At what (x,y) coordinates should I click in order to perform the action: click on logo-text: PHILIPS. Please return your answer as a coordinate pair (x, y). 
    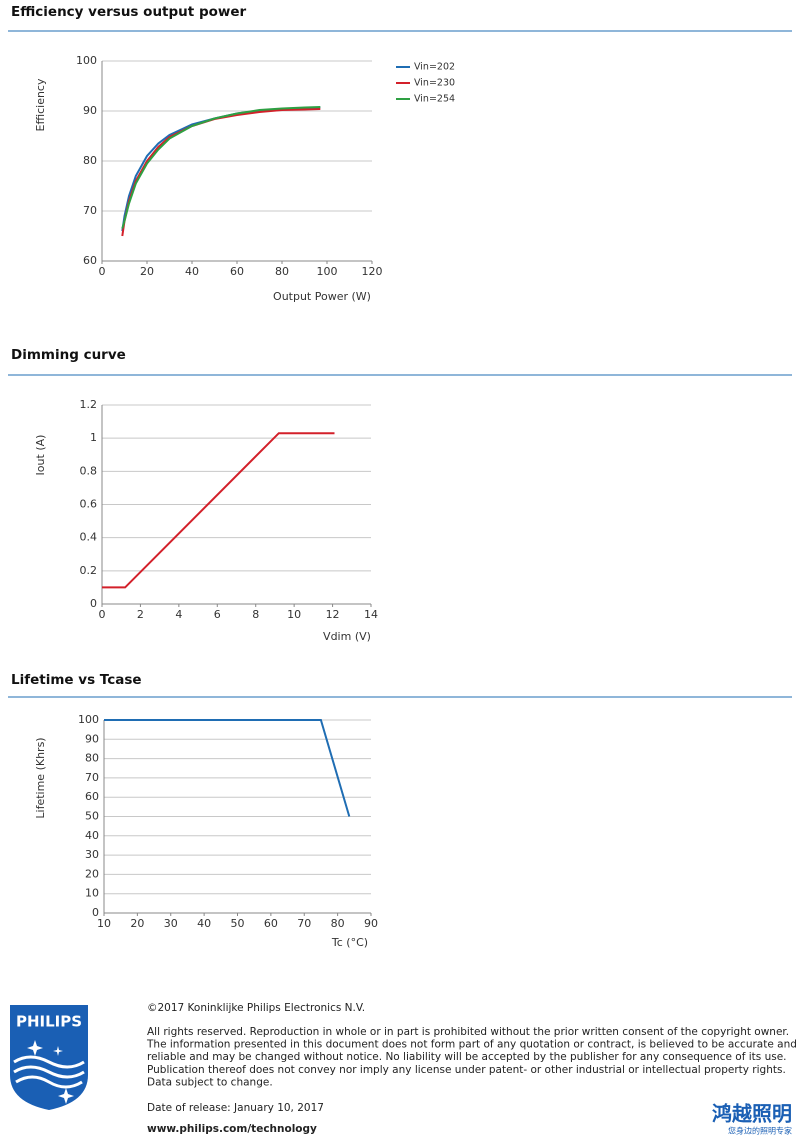
    Looking at the image, I should click on (49, 1022).